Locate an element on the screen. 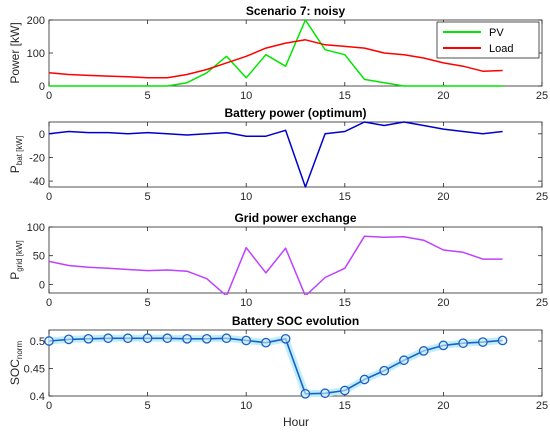 The width and height of the screenshot is (550, 432). legend: PV Load is located at coordinates (488, 40).